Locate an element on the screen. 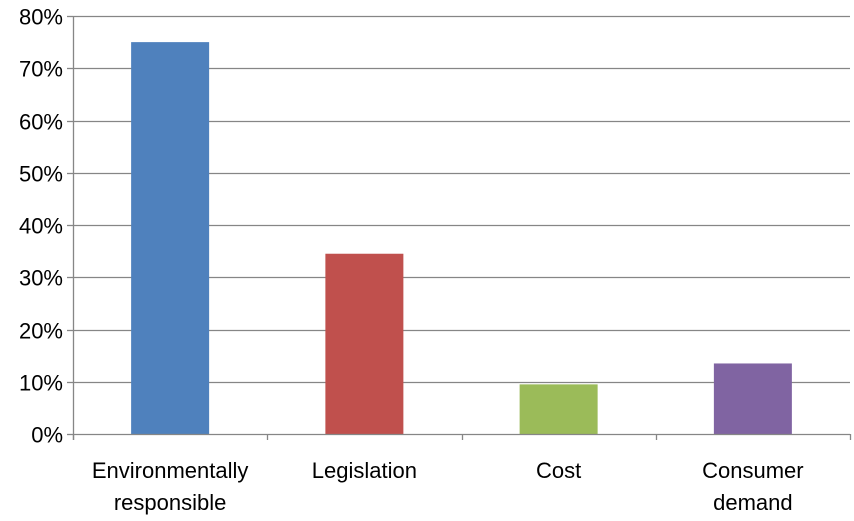  x-category-label-line: Consumer is located at coordinates (752, 470).